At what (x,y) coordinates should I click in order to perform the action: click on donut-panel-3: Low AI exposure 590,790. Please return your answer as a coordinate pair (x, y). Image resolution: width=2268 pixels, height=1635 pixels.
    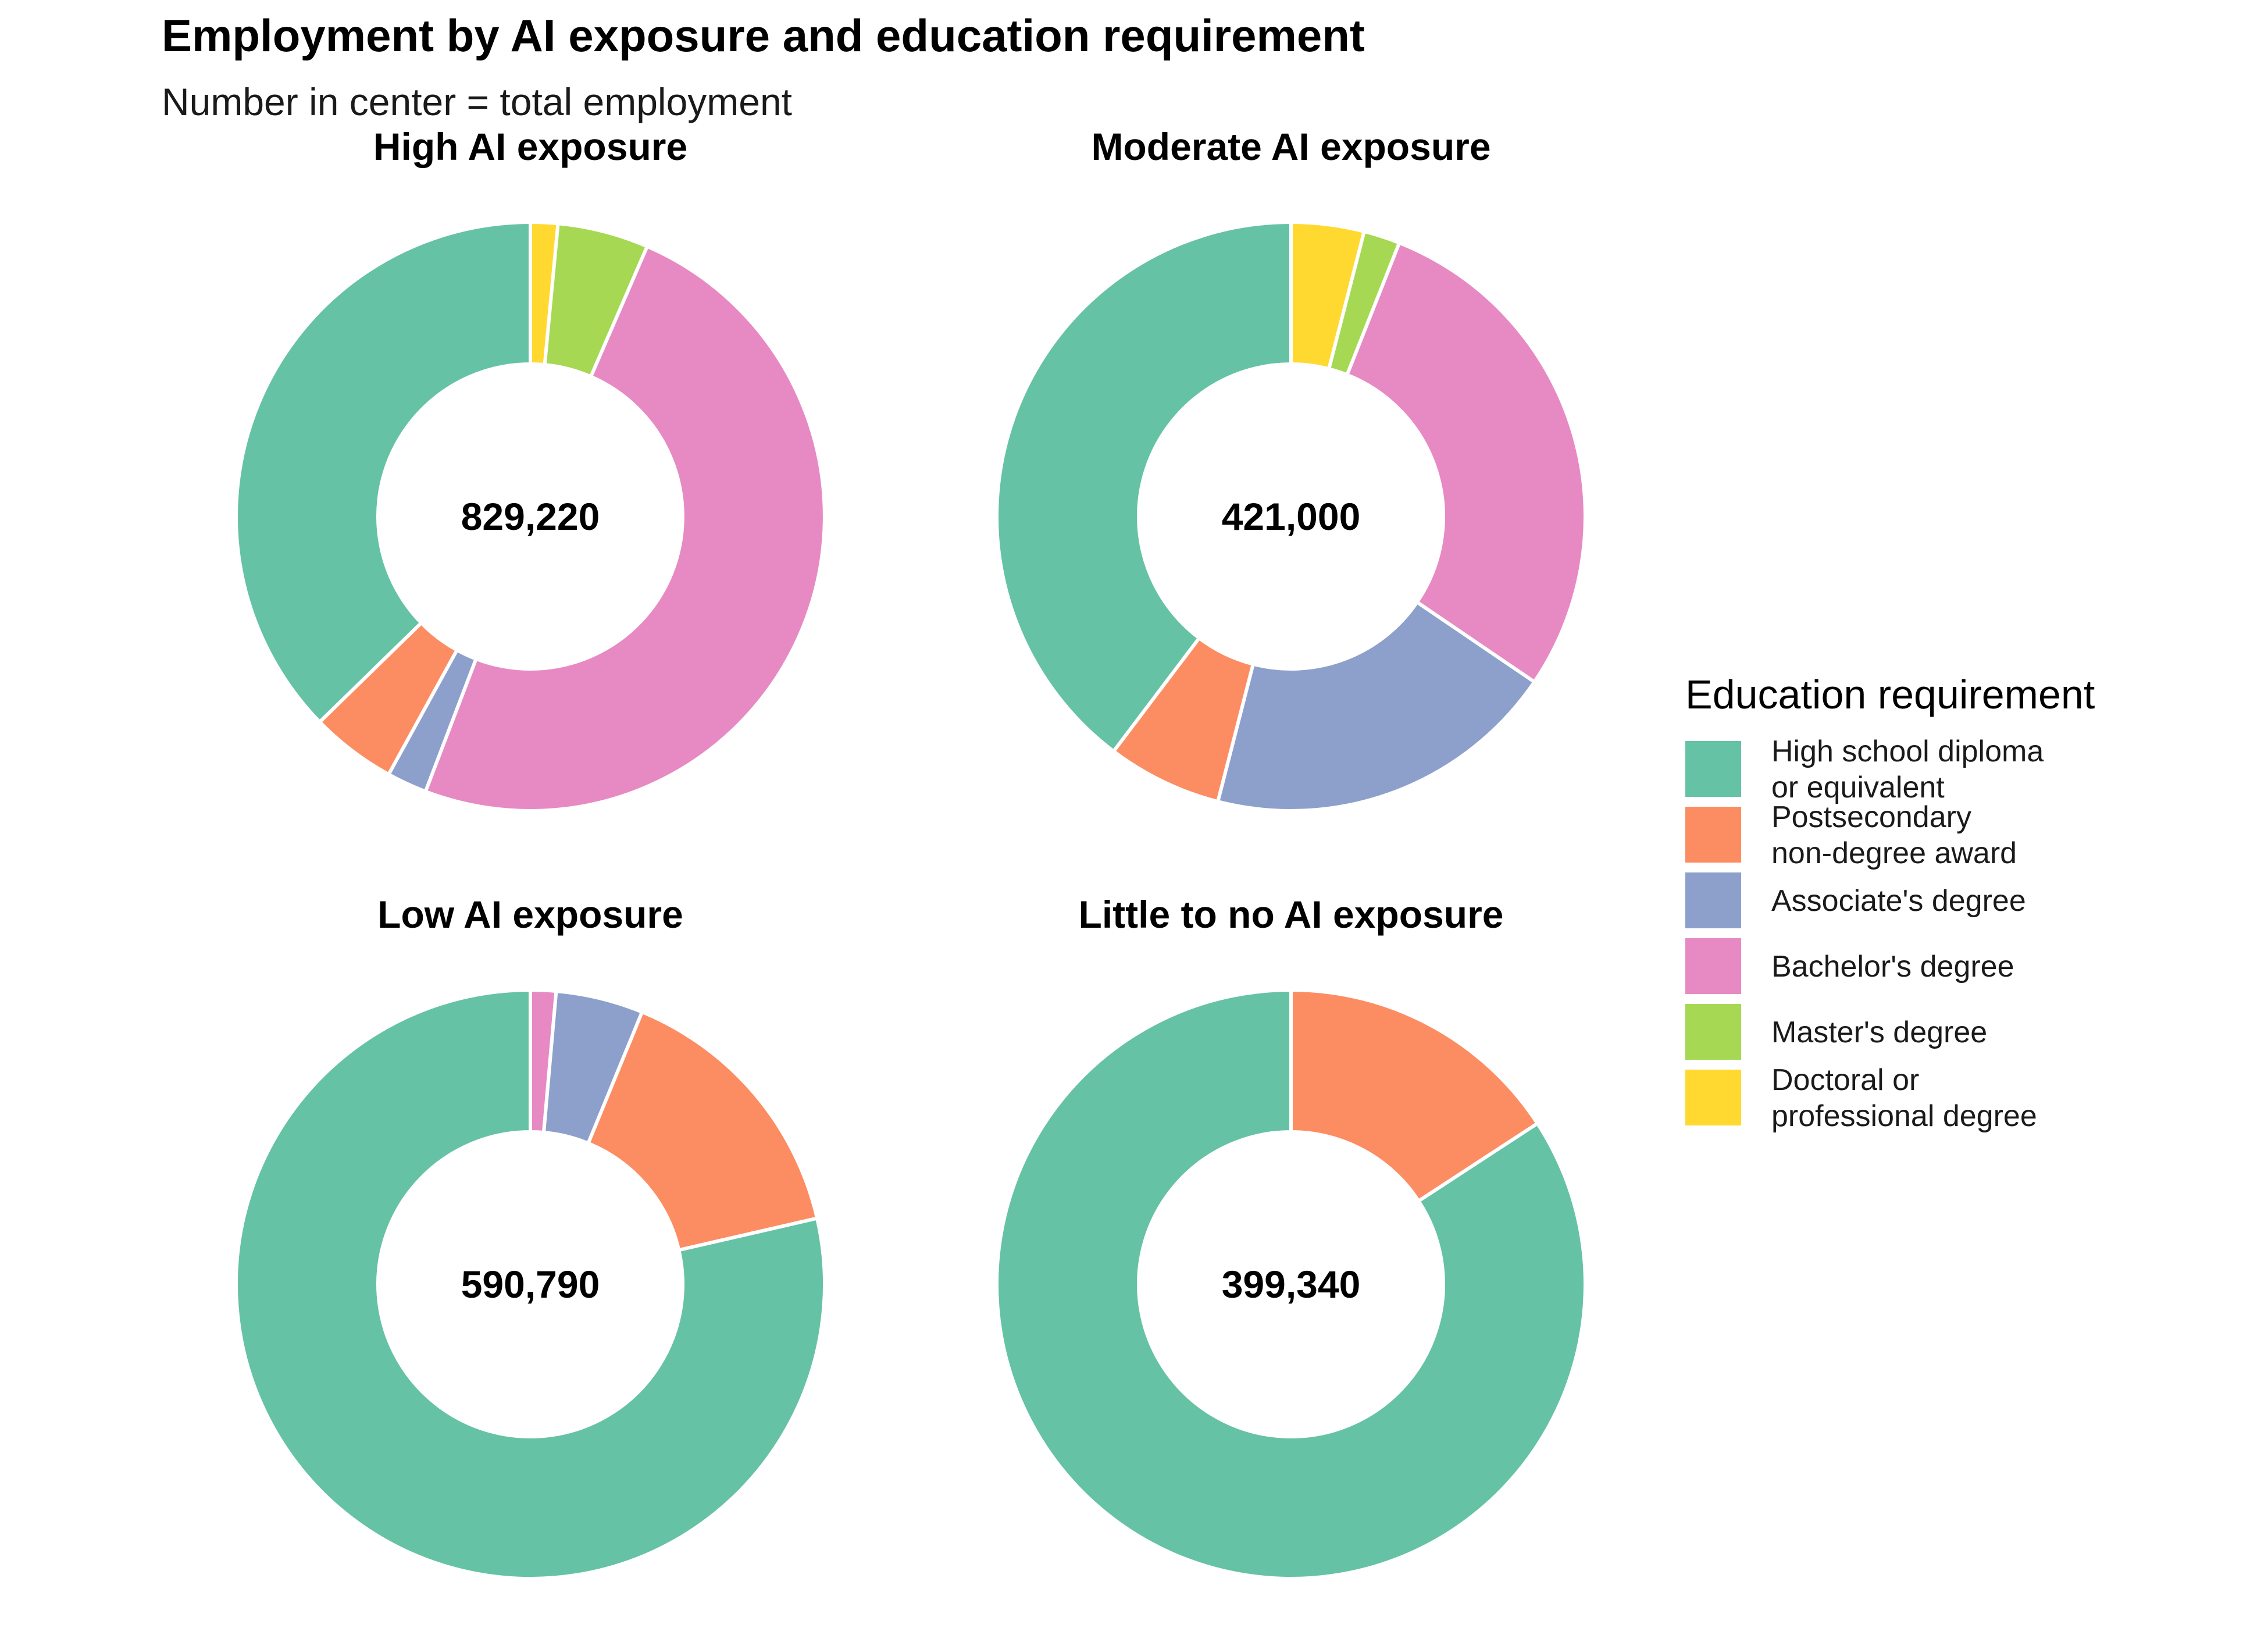
    Looking at the image, I should click on (530, 1237).